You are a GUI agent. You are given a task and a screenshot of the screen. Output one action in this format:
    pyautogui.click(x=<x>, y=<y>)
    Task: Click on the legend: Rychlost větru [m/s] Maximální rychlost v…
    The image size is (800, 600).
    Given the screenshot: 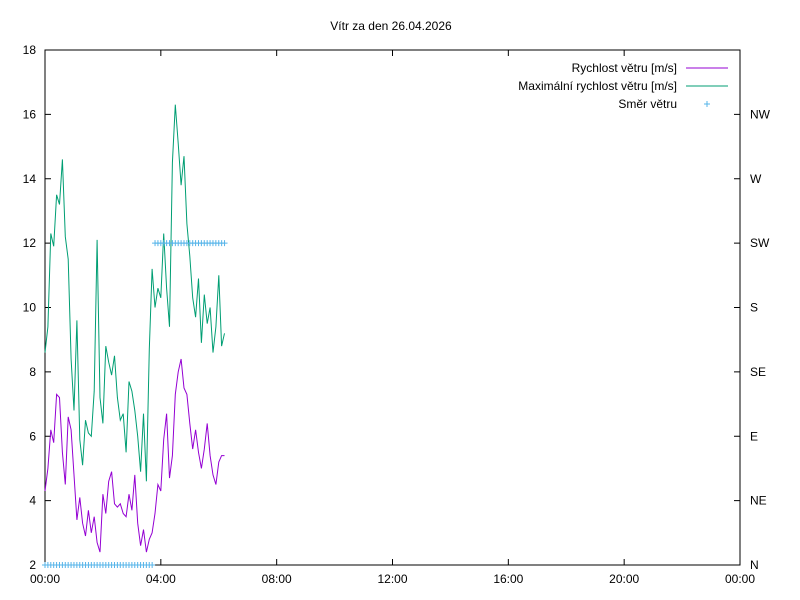 What is the action you would take?
    pyautogui.click(x=623, y=86)
    